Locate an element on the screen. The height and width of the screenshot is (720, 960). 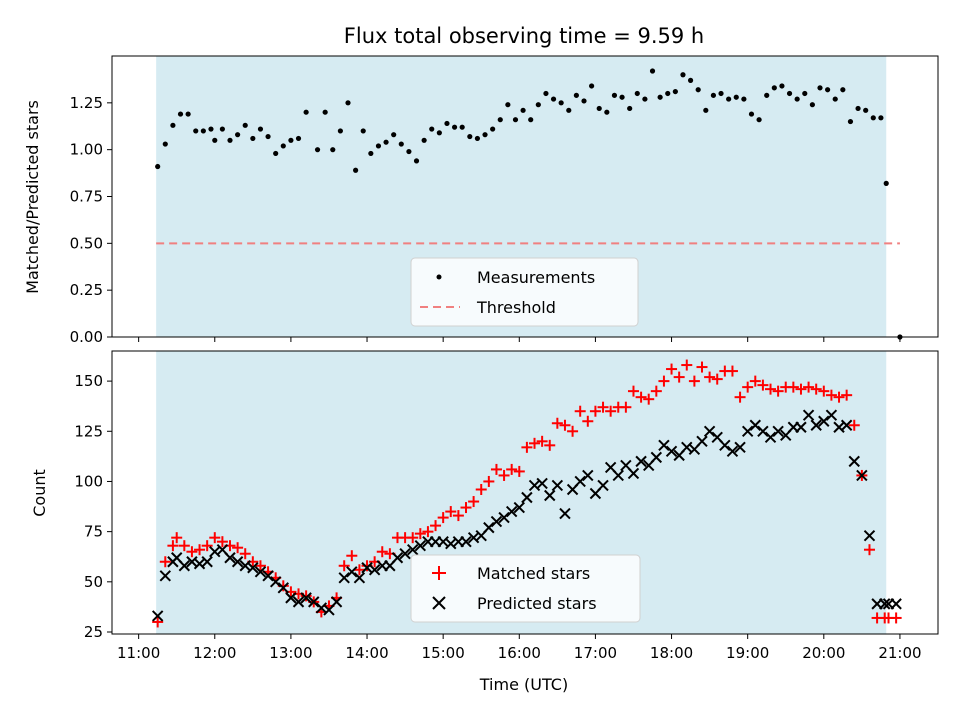
y-tick-label: 50 is located at coordinates (93, 582).